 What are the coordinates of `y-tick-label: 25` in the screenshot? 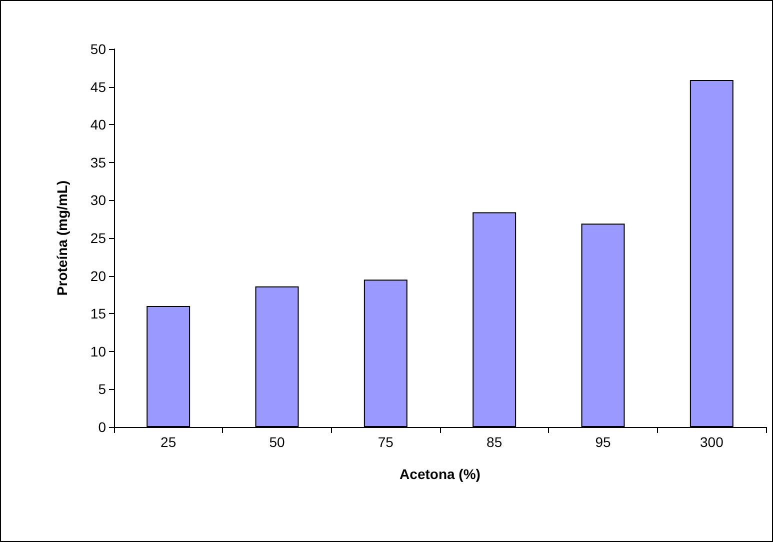 It's located at (98, 238).